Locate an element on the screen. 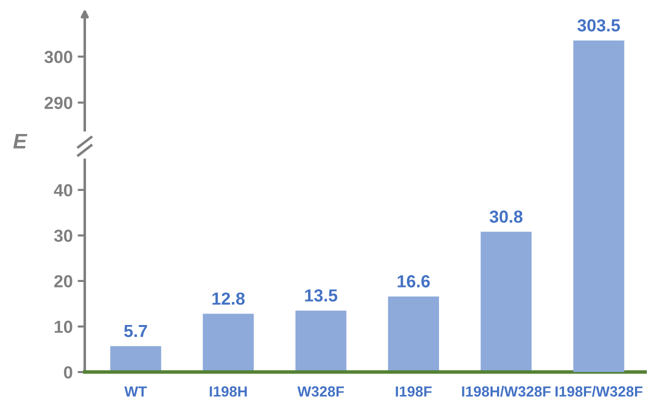  y-axis-title: E is located at coordinates (20, 141).